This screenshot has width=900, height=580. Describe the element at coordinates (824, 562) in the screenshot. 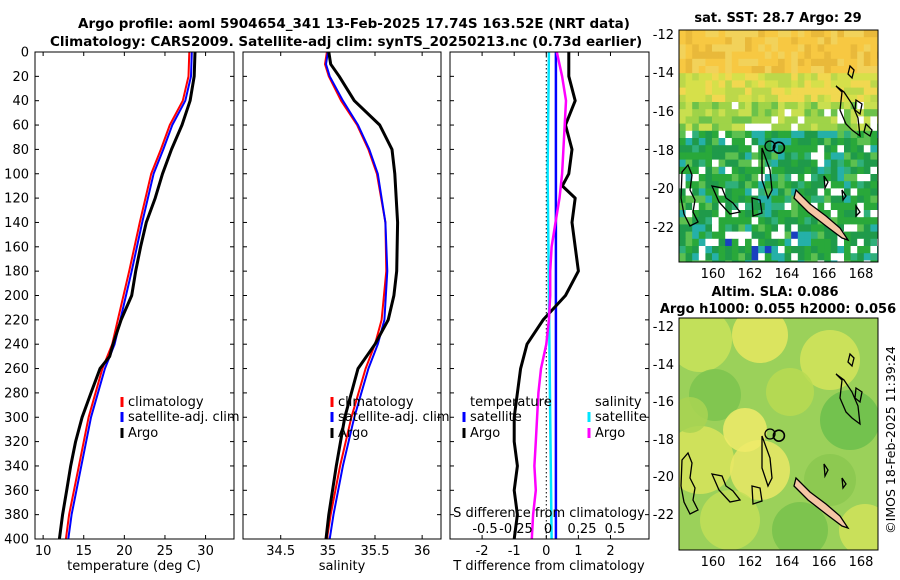

I see `lon-tick-label: 166` at that location.